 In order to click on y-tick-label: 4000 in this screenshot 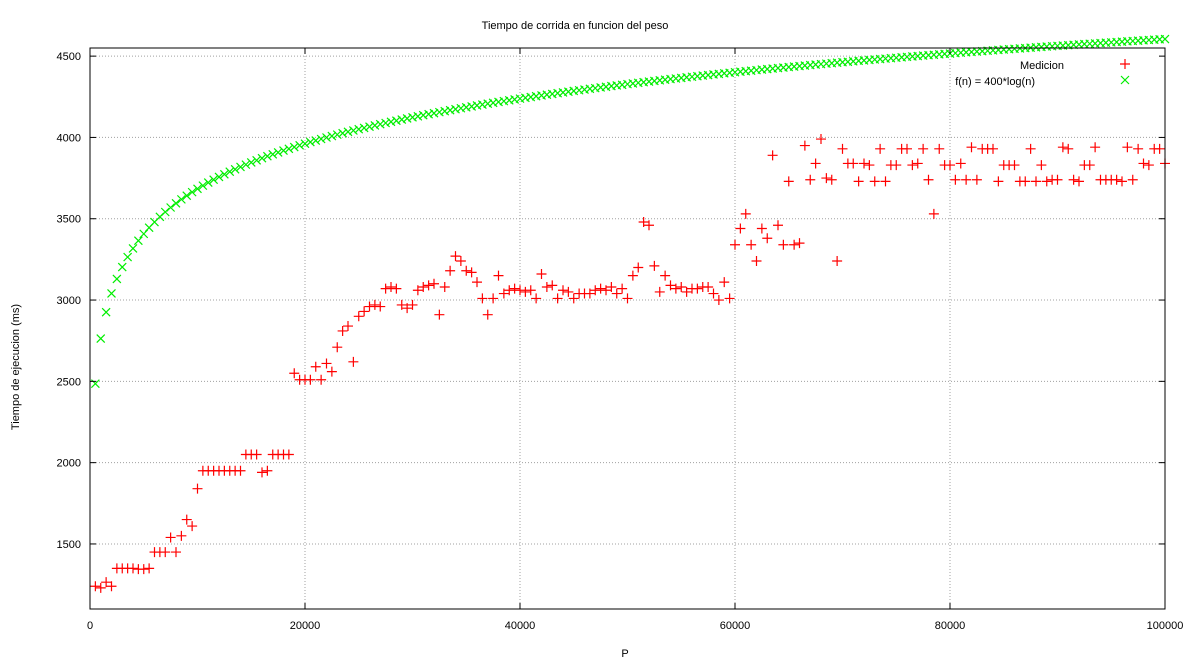, I will do `click(69, 138)`.